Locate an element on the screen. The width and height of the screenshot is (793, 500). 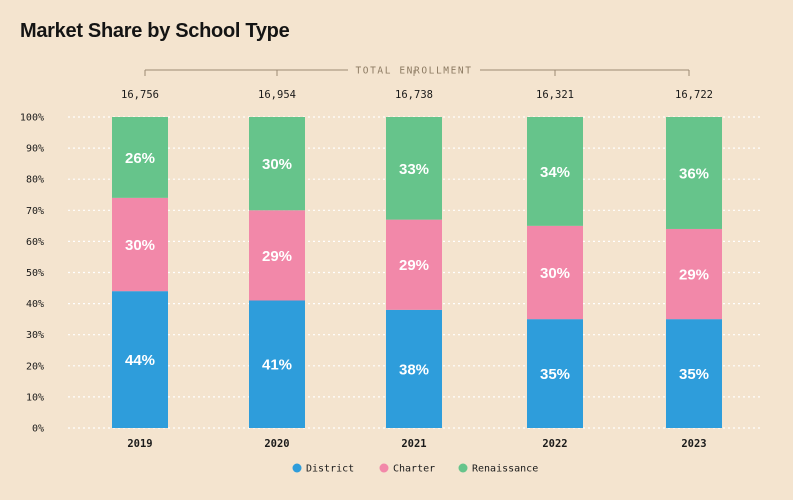
y-tick-label: 30% is located at coordinates (35, 335).